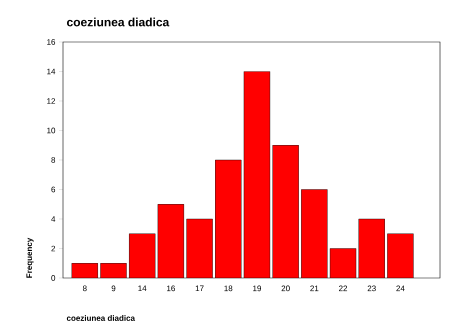  Describe the element at coordinates (53, 219) in the screenshot. I see `y-tick-label: 4` at that location.